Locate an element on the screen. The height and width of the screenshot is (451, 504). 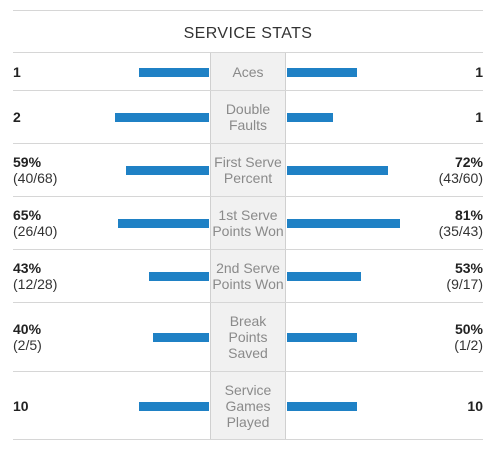
section-title: SERVICE STATS is located at coordinates (248, 33).